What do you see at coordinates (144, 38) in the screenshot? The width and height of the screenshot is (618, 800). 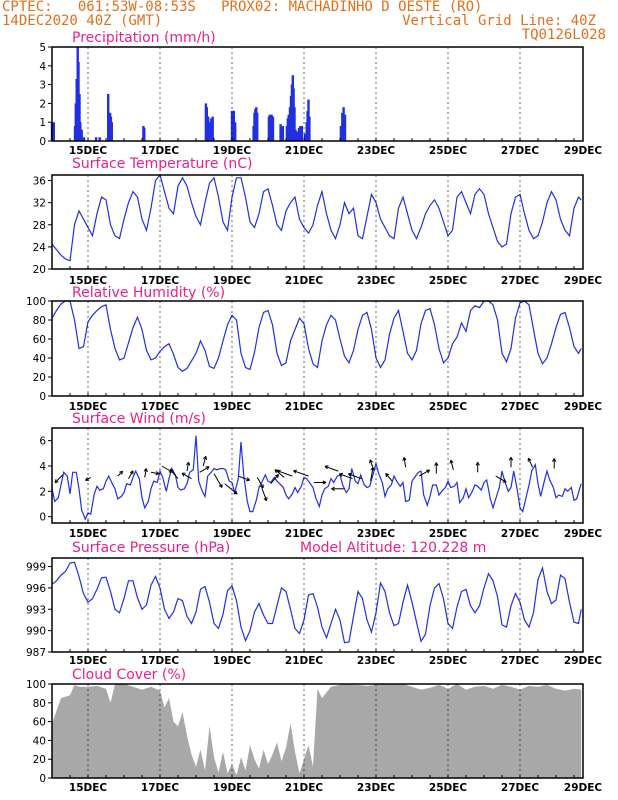 I see `panel-title: Precipitation (mm/h)` at bounding box center [144, 38].